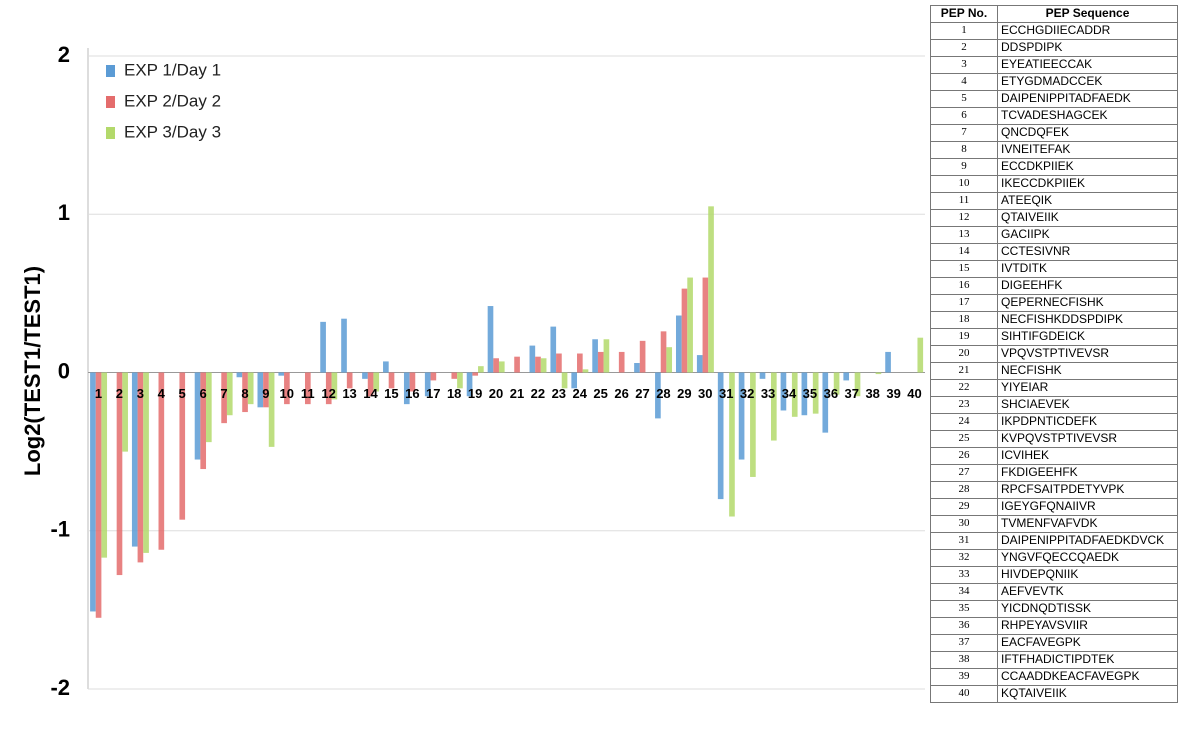 Image resolution: width=1180 pixels, height=742 pixels. Describe the element at coordinates (893, 393) in the screenshot. I see `x-tick-label: 39` at that location.